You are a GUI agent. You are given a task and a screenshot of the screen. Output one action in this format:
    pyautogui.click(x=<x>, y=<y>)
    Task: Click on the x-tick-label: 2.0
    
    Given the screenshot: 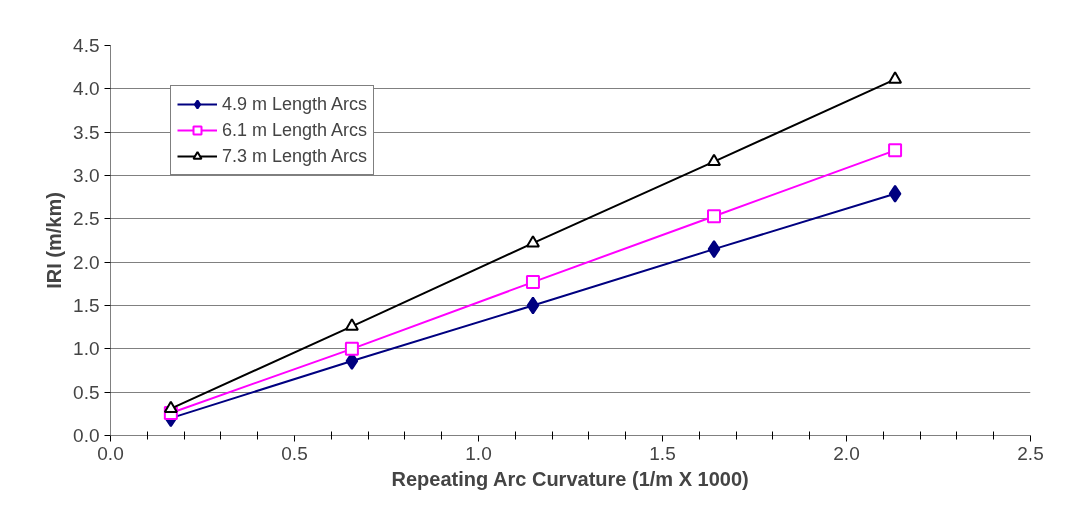 What is the action you would take?
    pyautogui.click(x=846, y=453)
    